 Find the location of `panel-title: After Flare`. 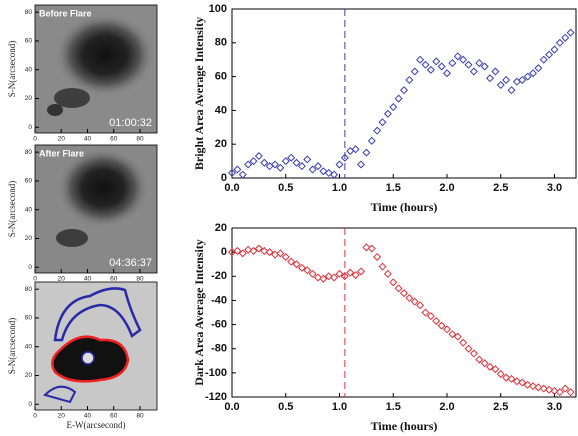

panel-title: After Flare is located at coordinates (61, 153).